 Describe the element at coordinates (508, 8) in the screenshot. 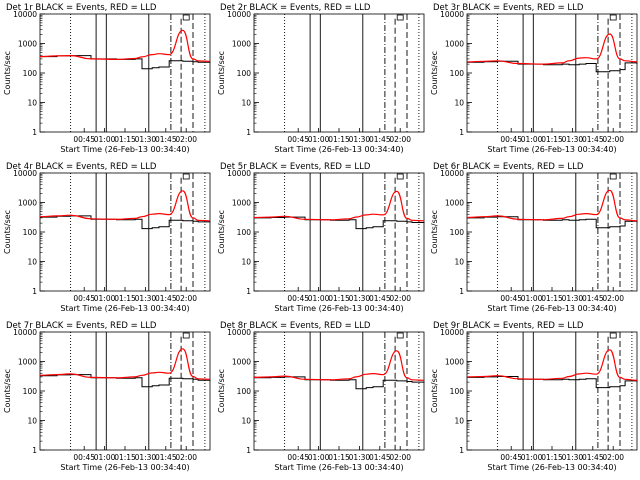

I see `panel-title: Det 3r BLACK = Events, RED = LLD` at that location.